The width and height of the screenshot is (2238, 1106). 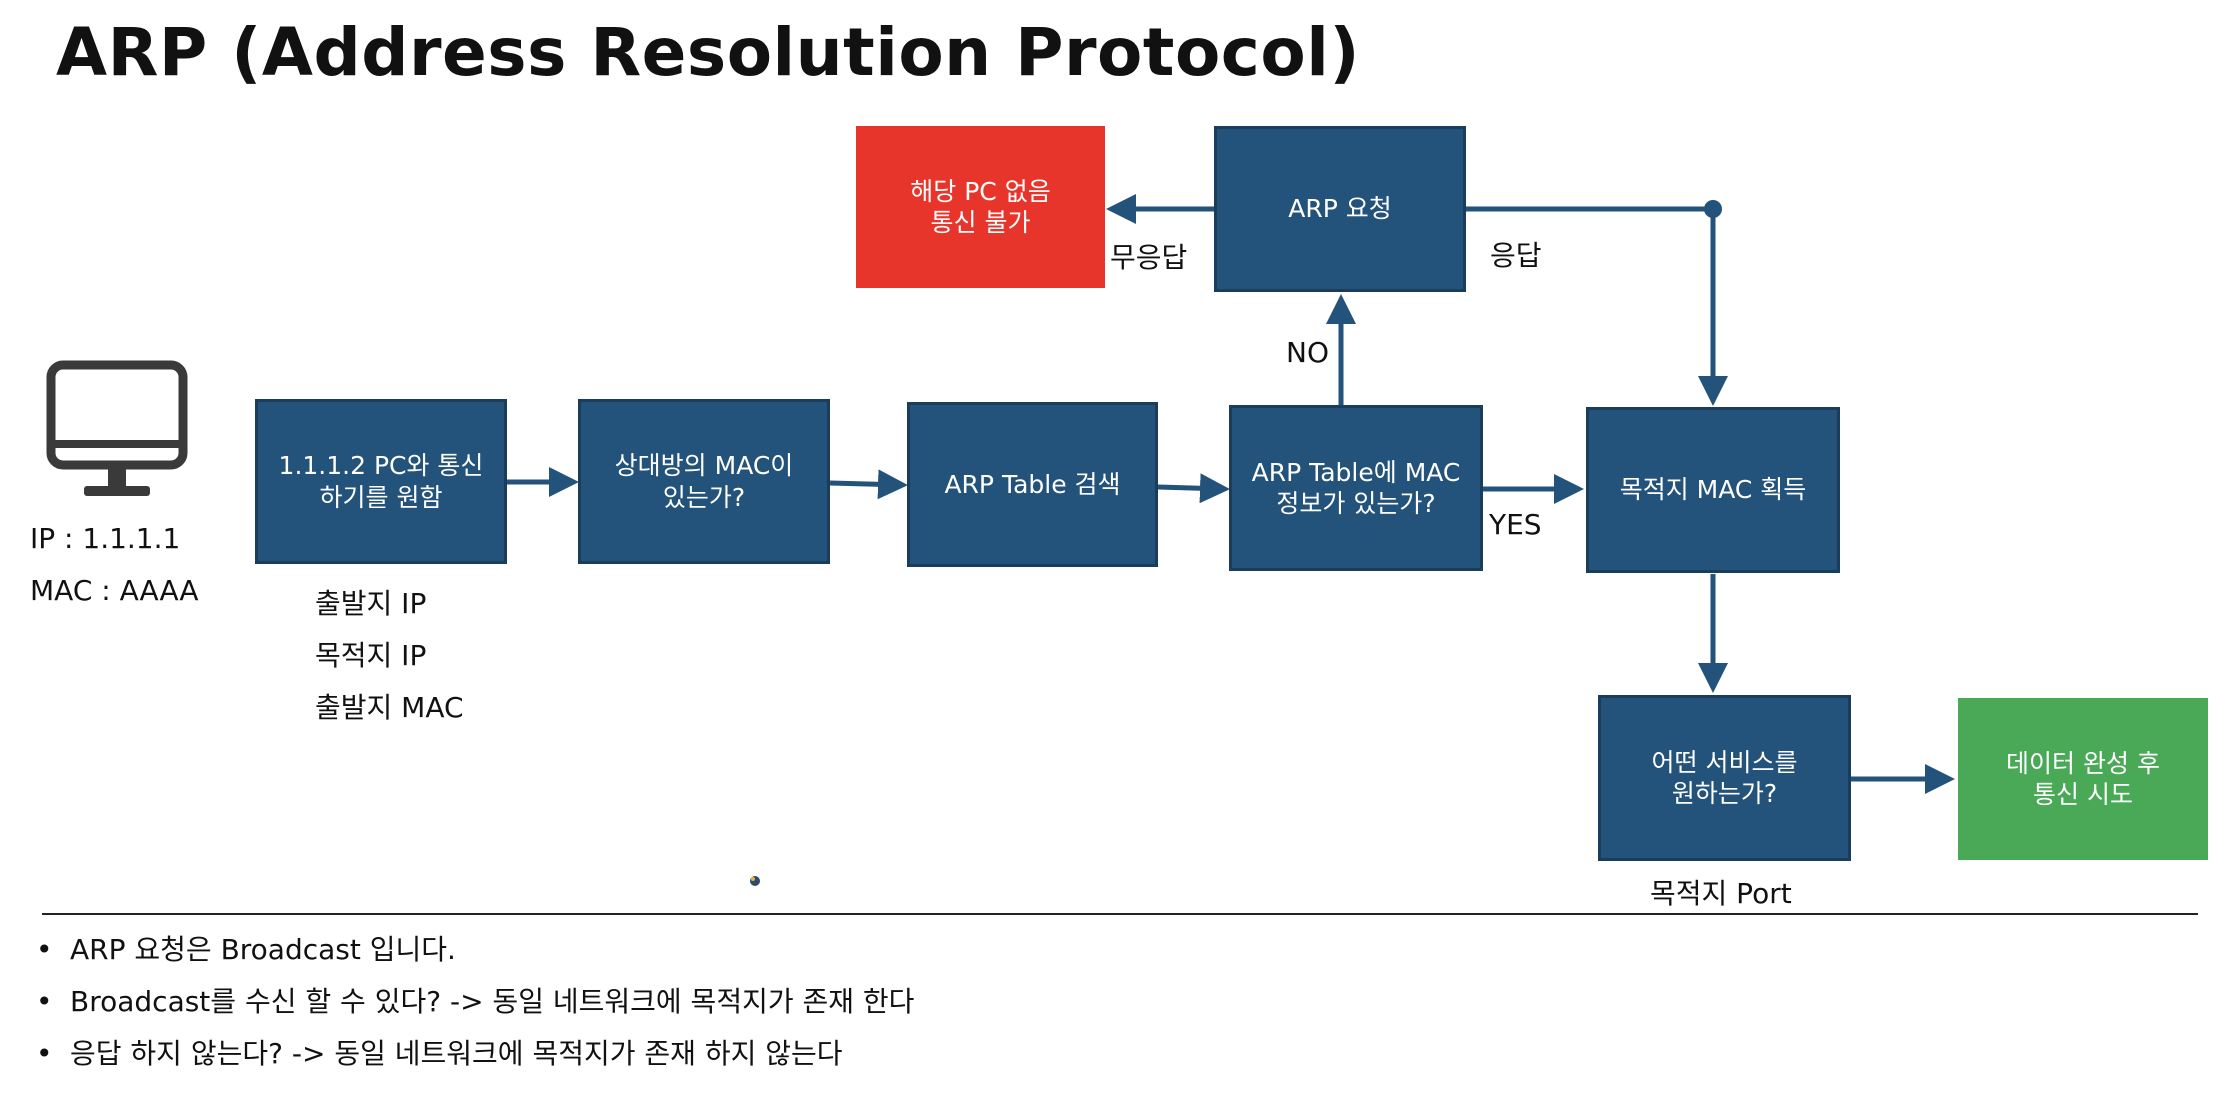 I want to click on field-label-dst-ip: 목적지 IP, so click(x=371, y=655).